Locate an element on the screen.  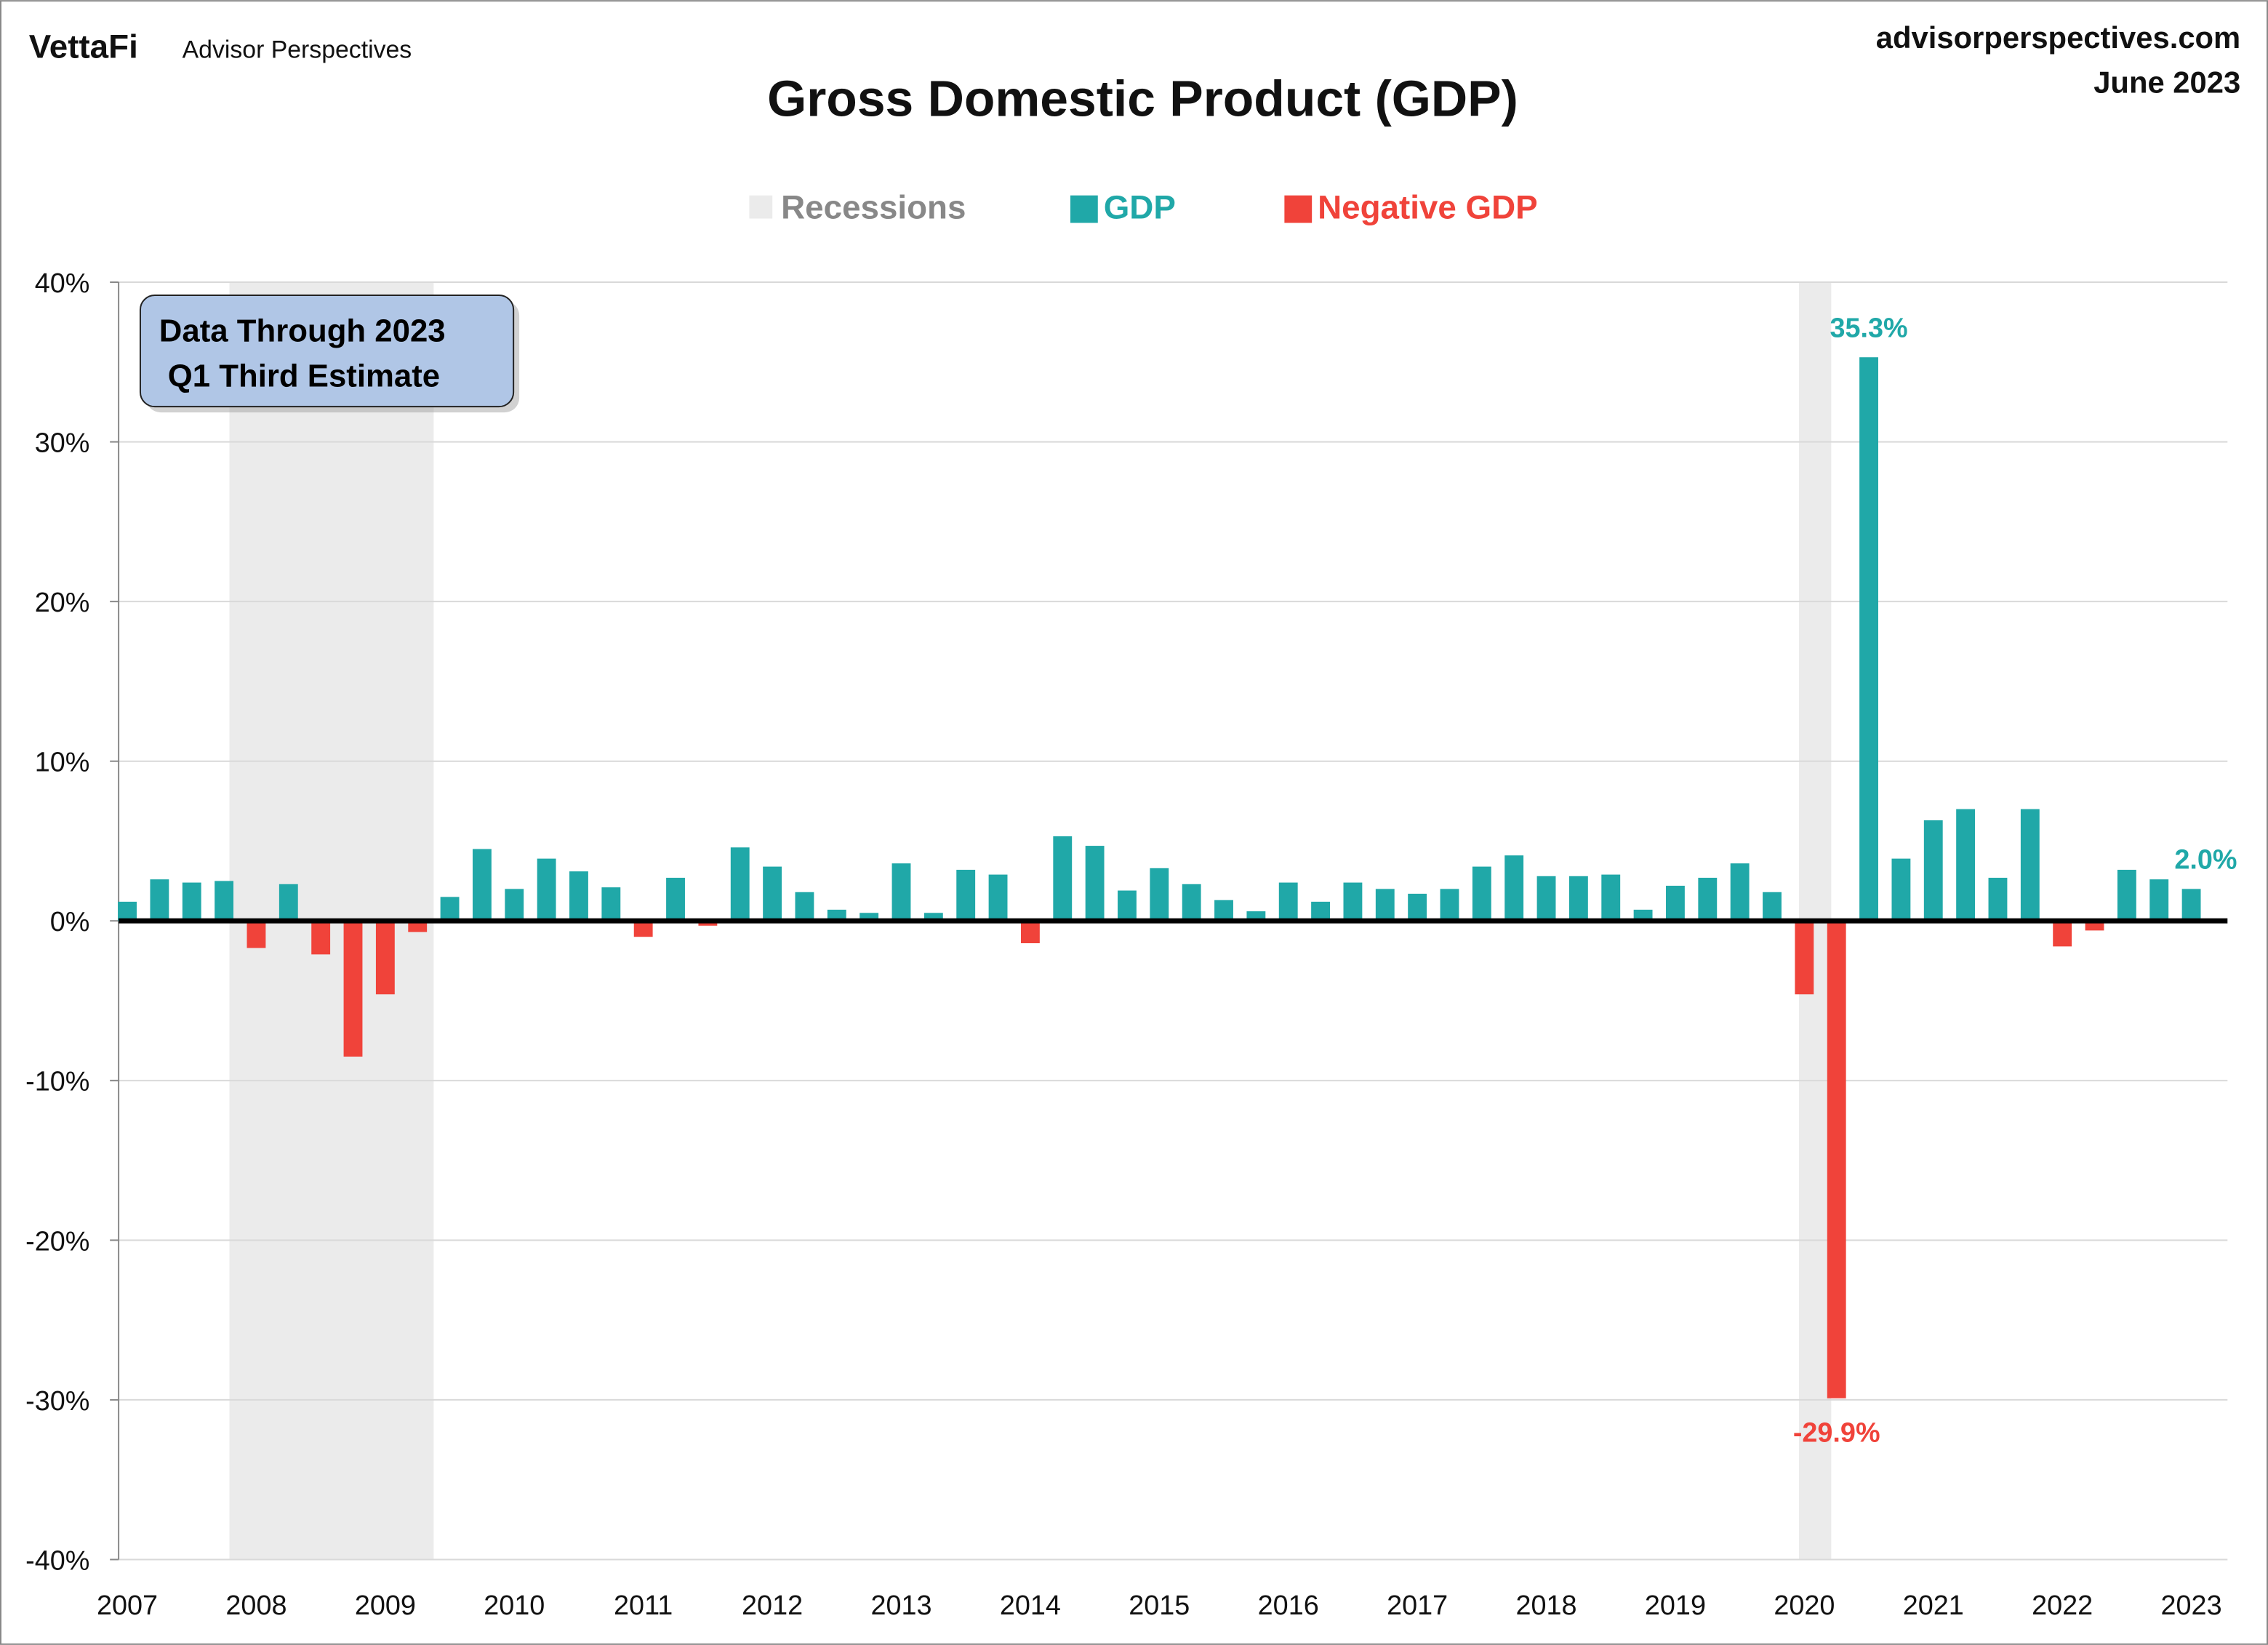
x-tick-label: 2021 is located at coordinates (1933, 1605).